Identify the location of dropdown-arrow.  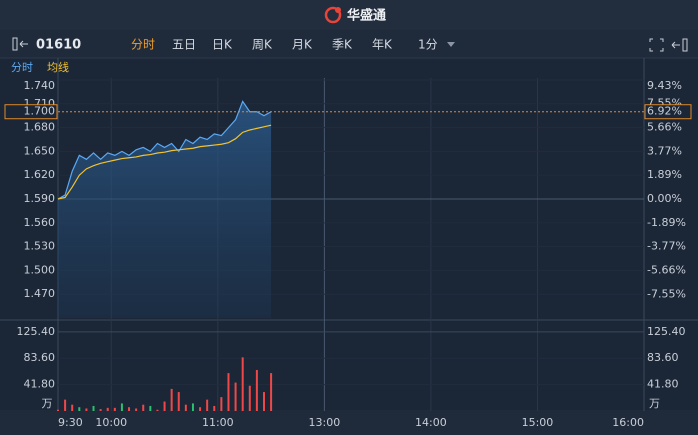
(451, 44).